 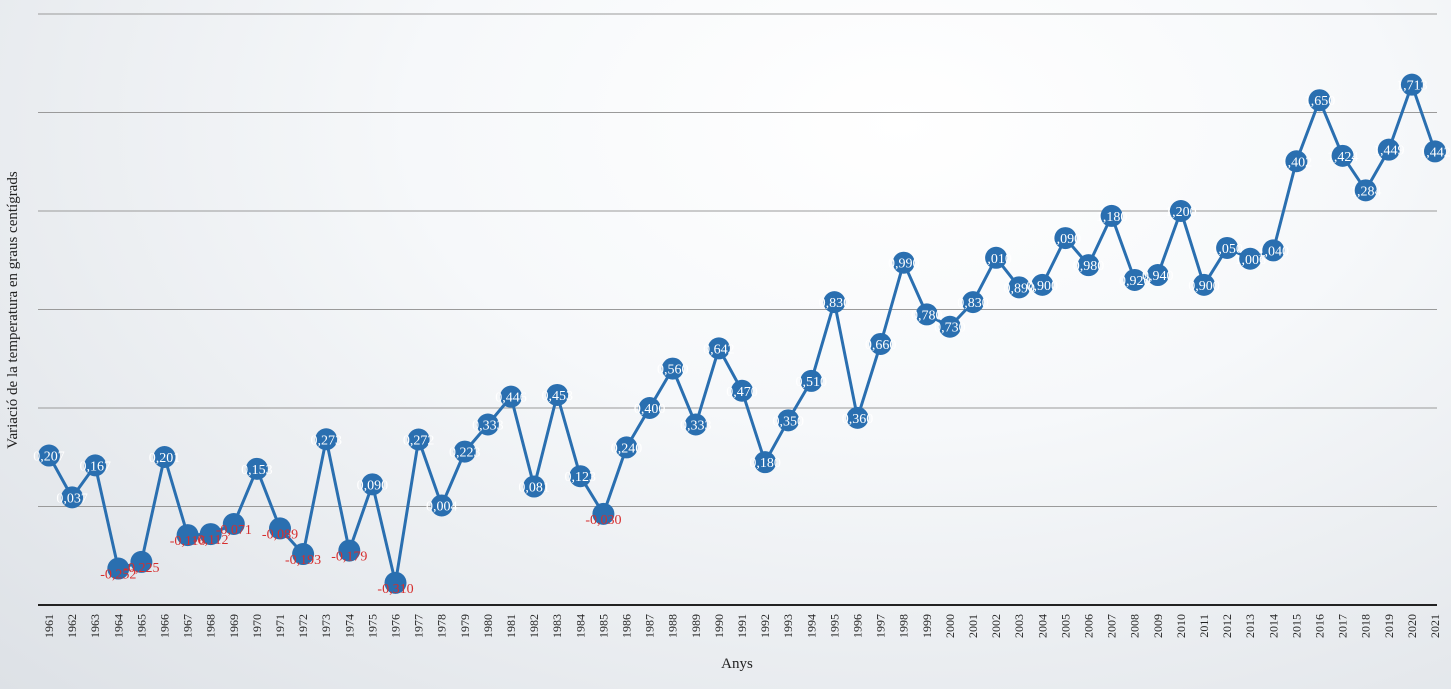 What do you see at coordinates (211, 626) in the screenshot?
I see `x-tick-label: 1968` at bounding box center [211, 626].